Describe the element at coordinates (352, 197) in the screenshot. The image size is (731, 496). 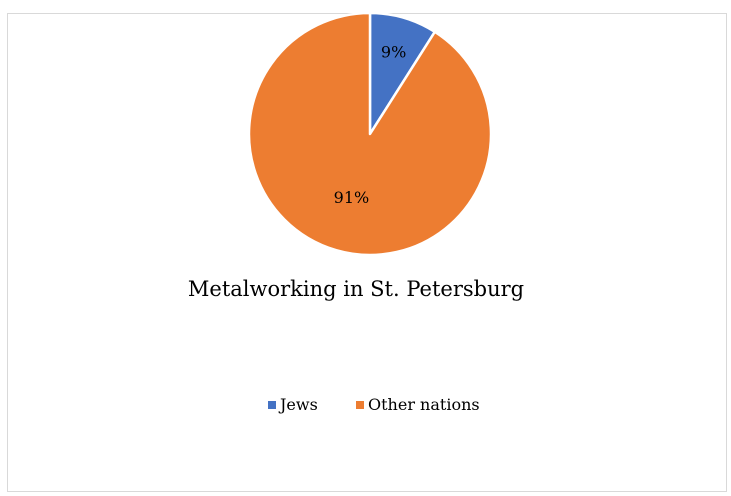
I see `data-label-other-nations: 91%` at that location.